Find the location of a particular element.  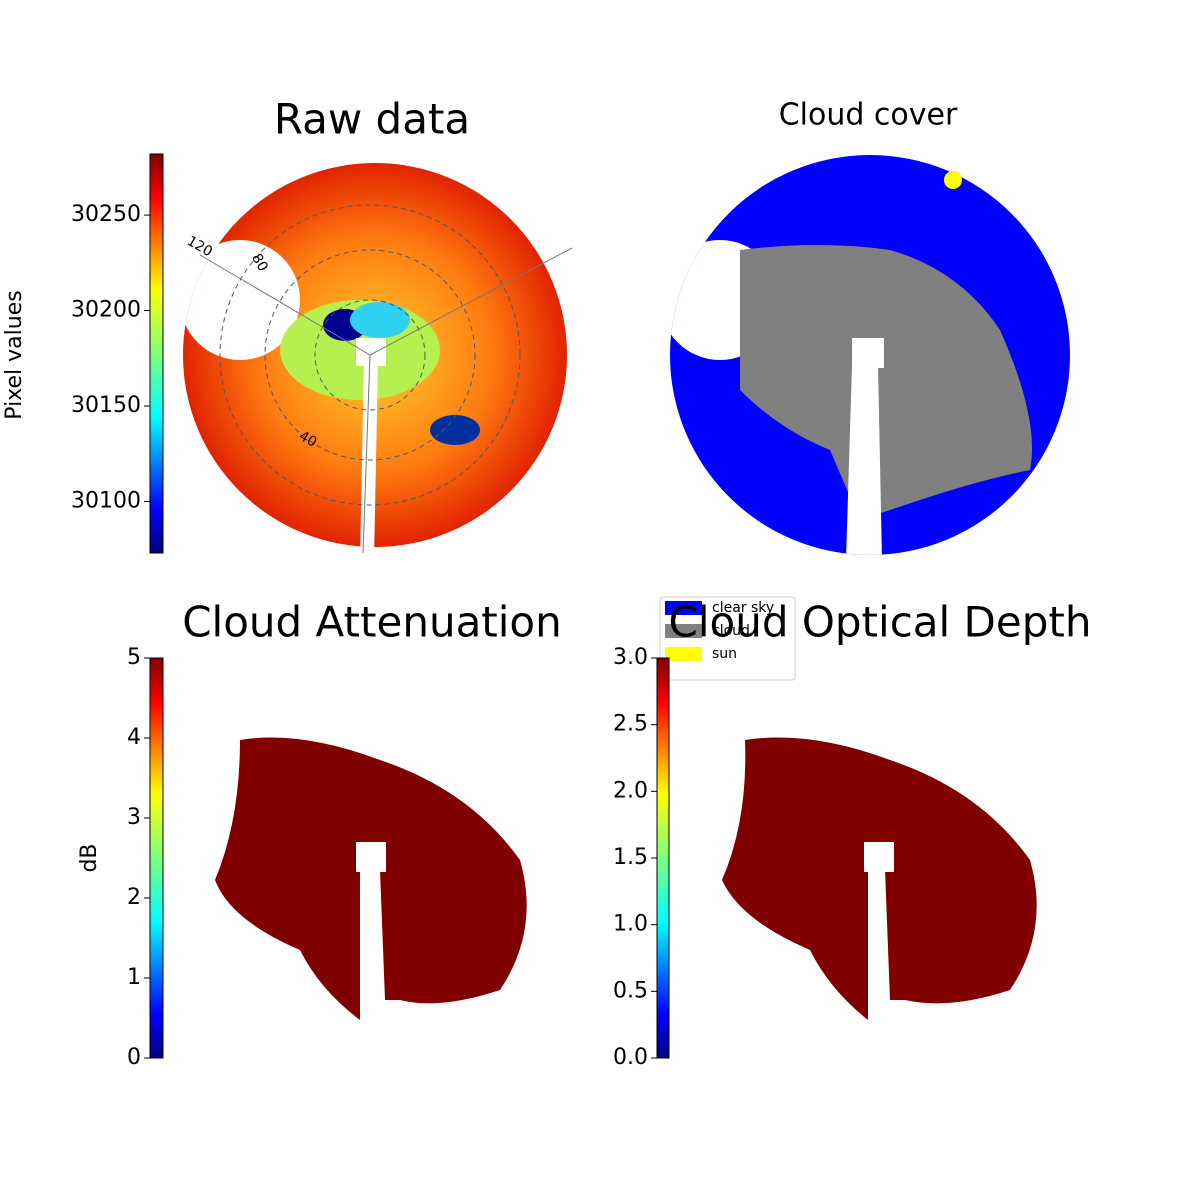

colorbar-tick-label: 2 is located at coordinates (134, 897).